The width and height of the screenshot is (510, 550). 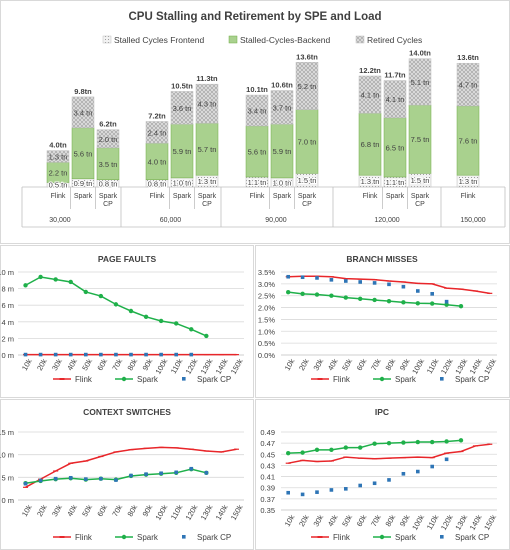 I want to click on y-tick-label: 0.37, so click(x=267, y=499).